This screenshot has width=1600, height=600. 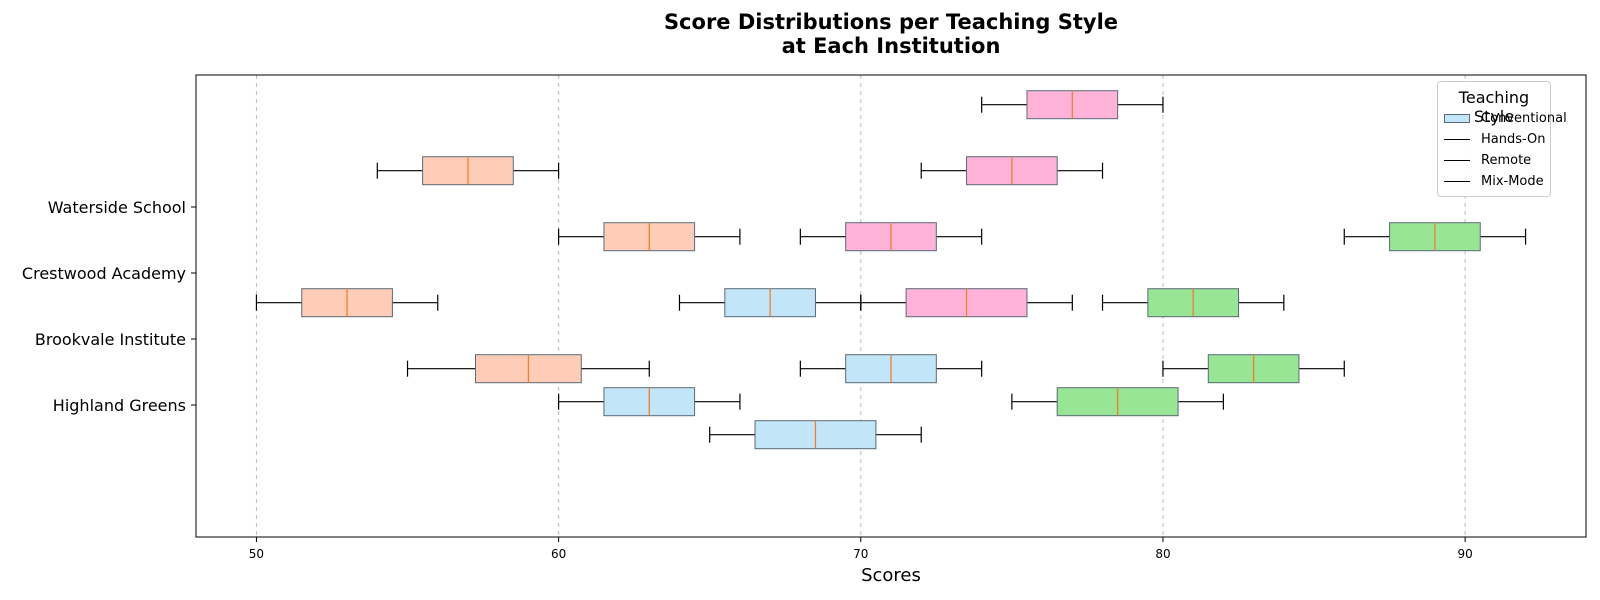 What do you see at coordinates (110, 339) in the screenshot?
I see `y-tick-label: Brookvale Institute` at bounding box center [110, 339].